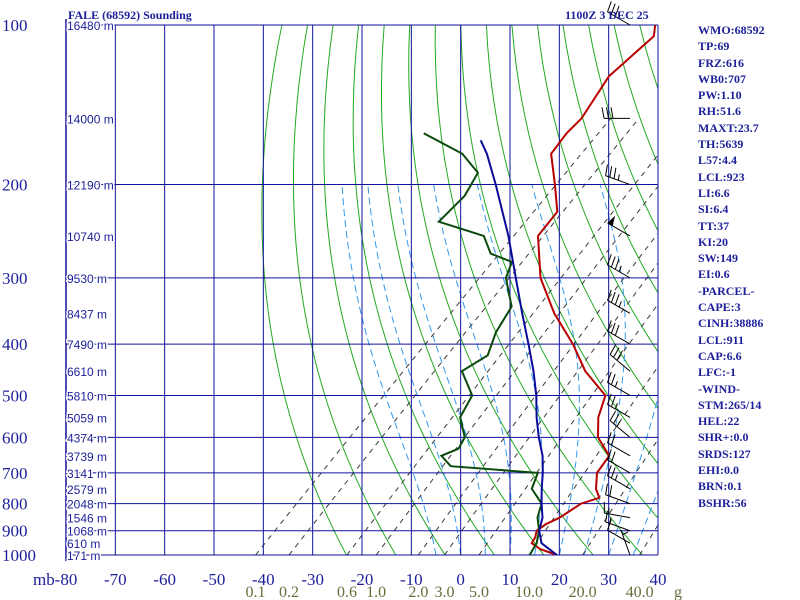  Describe the element at coordinates (87, 372) in the screenshot. I see `height-label: 6610 m` at that location.